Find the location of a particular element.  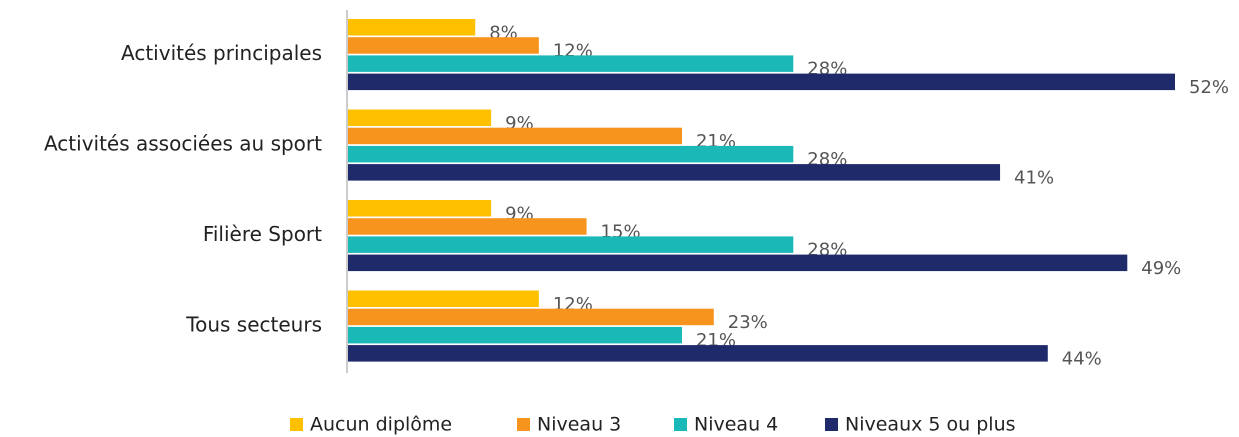

value-label: 52% is located at coordinates (1209, 87).